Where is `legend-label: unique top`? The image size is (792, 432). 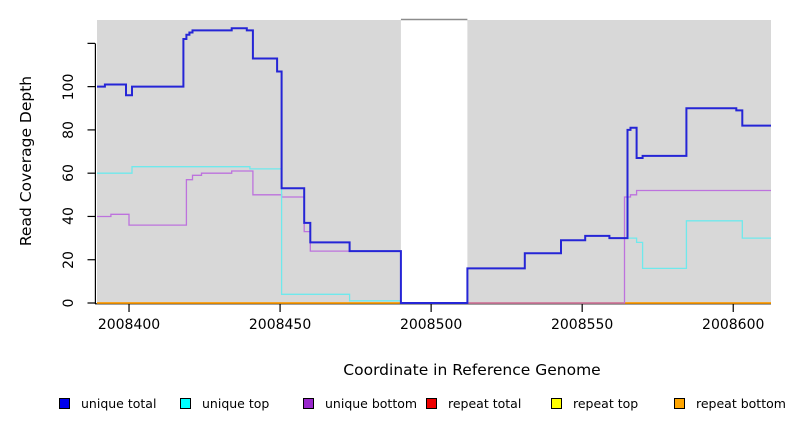
legend-label: unique top is located at coordinates (236, 403).